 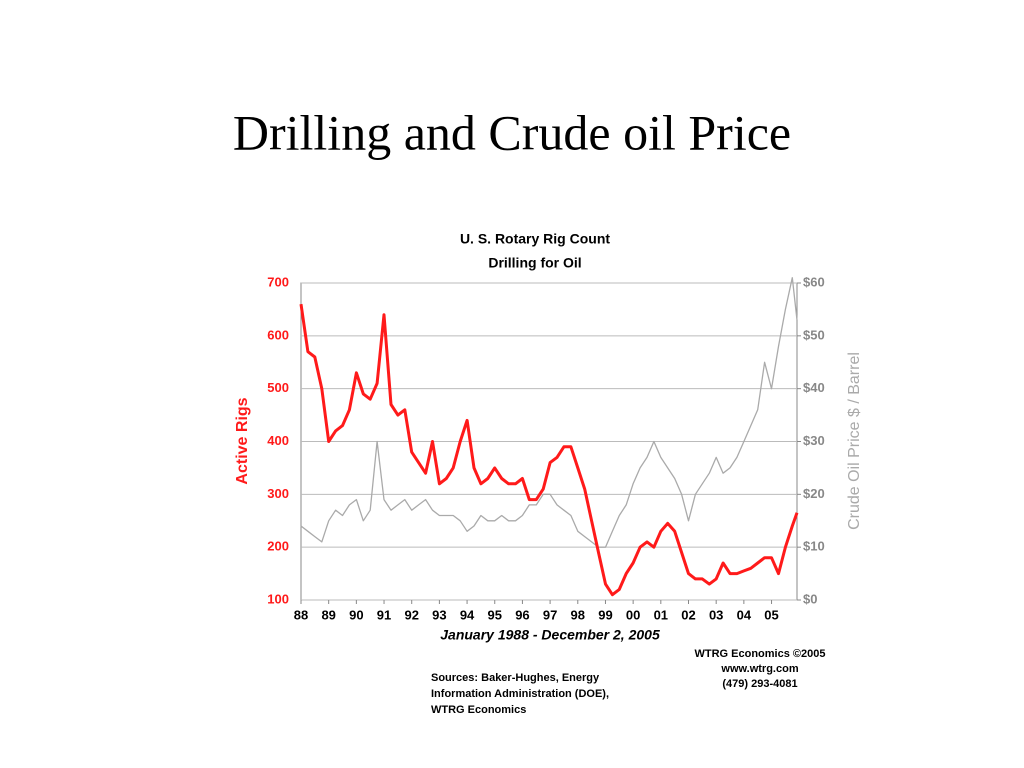 I want to click on y-tick-label: 400, so click(x=278, y=440).